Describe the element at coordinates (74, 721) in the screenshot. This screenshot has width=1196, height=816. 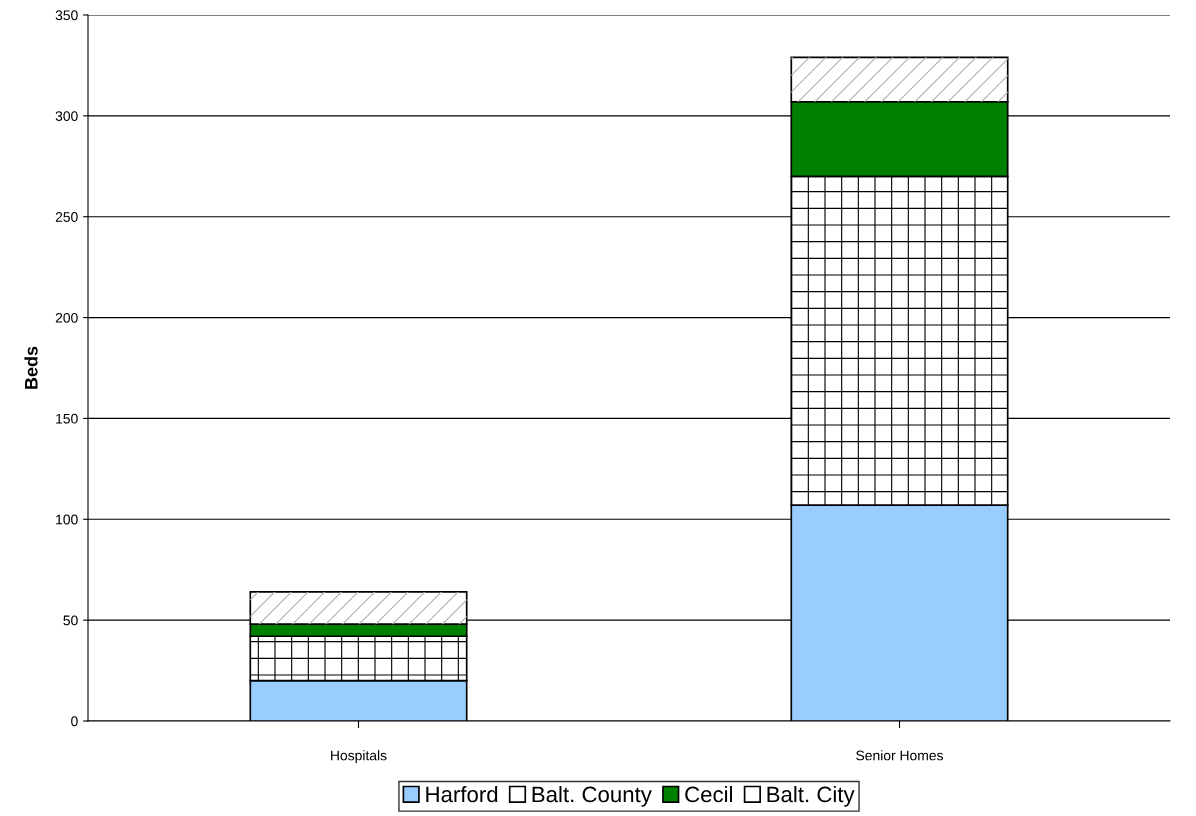
I see `y-tick-label: 0` at that location.